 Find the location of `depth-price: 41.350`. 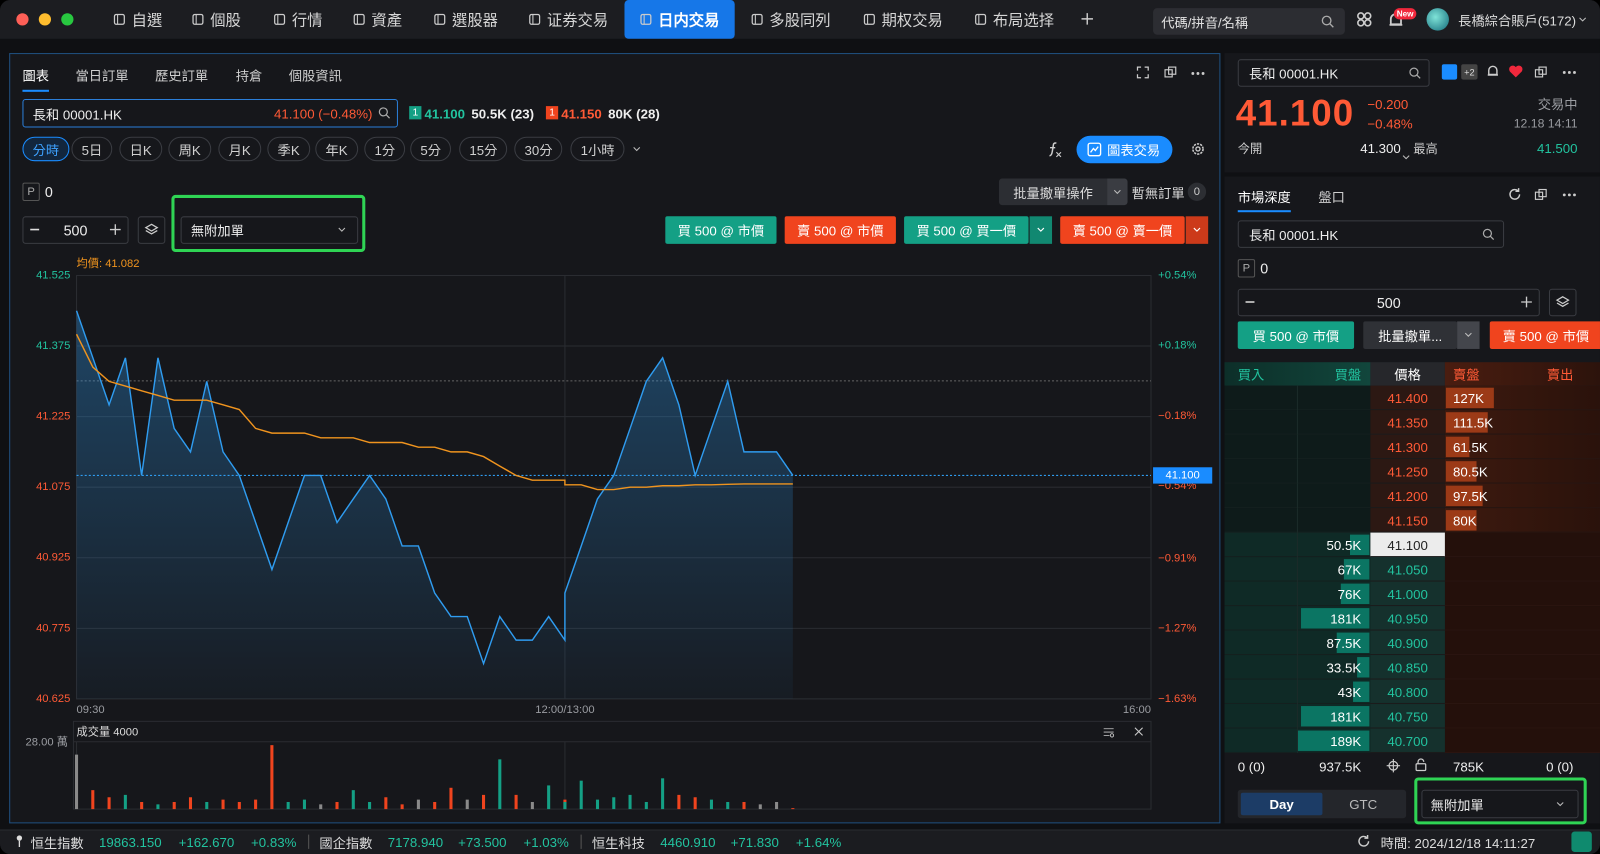

depth-price: 41.350 is located at coordinates (1407, 422).